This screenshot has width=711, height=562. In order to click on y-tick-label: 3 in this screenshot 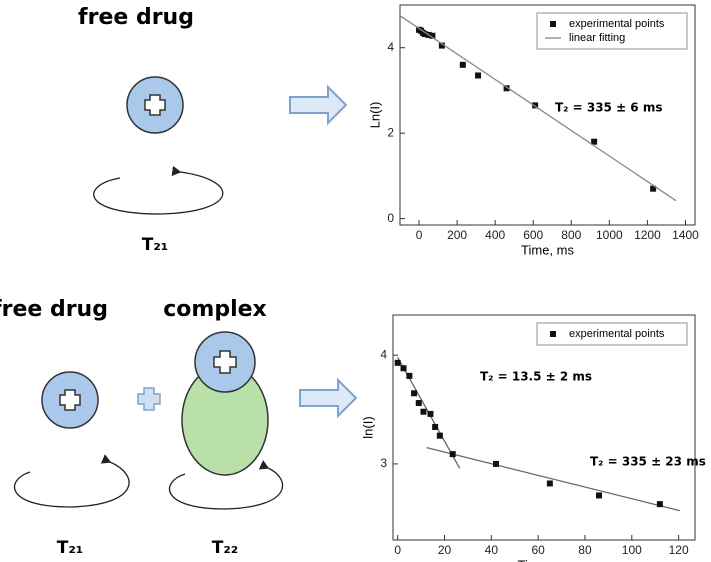, I will do `click(383, 463)`.